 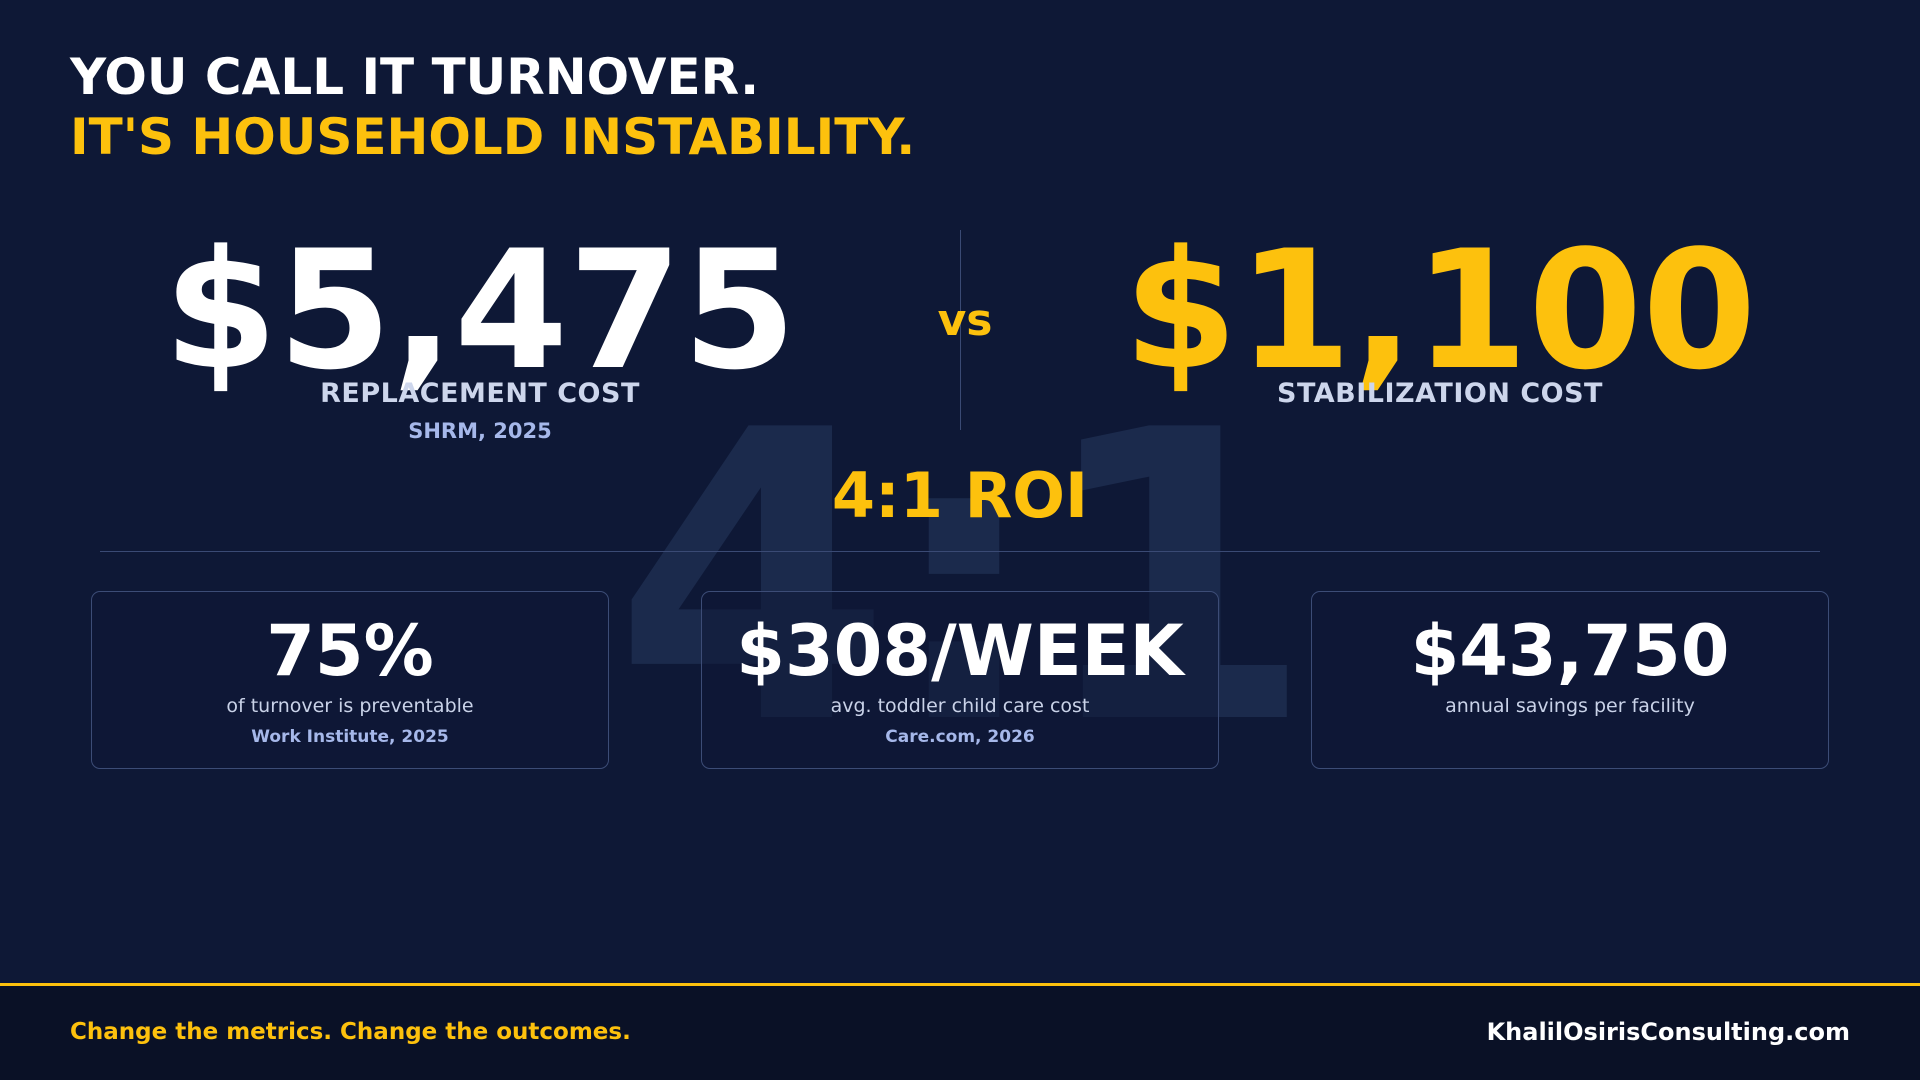 What do you see at coordinates (960, 551) in the screenshot?
I see `section-divider` at bounding box center [960, 551].